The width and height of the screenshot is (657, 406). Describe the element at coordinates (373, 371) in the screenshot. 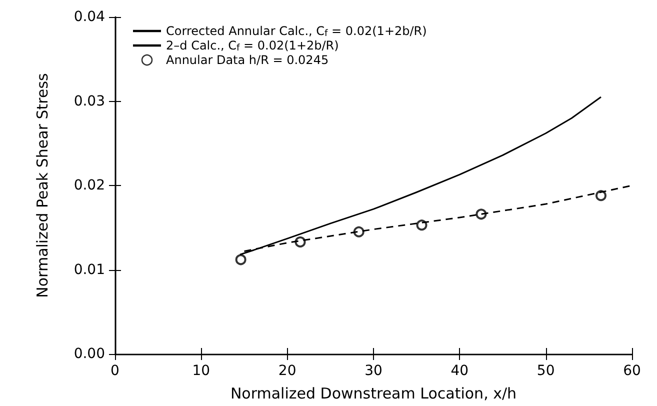

I see `x-tick-label: 30` at that location.